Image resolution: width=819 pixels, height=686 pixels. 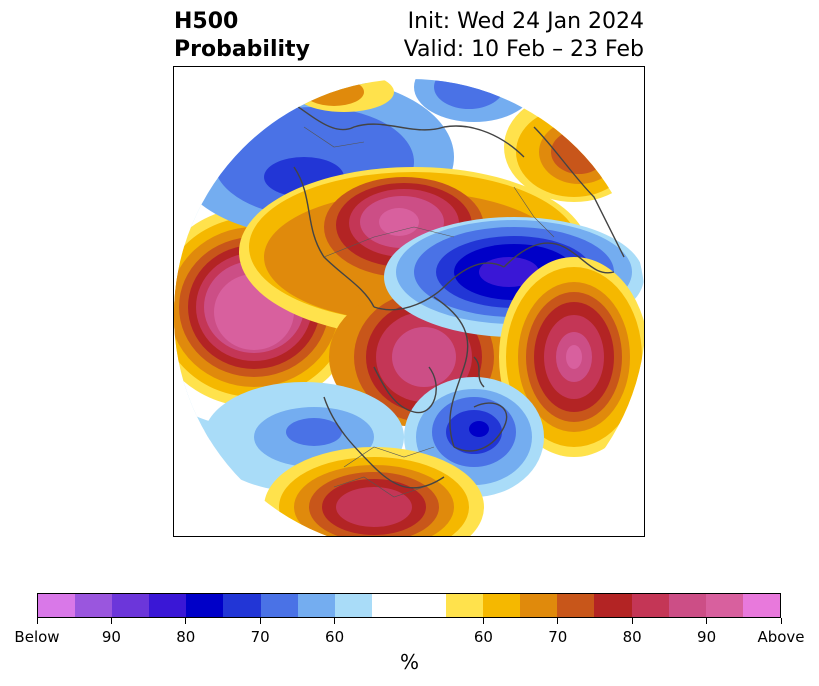 I want to click on colorbar-tick-label: Above, so click(x=781, y=637).